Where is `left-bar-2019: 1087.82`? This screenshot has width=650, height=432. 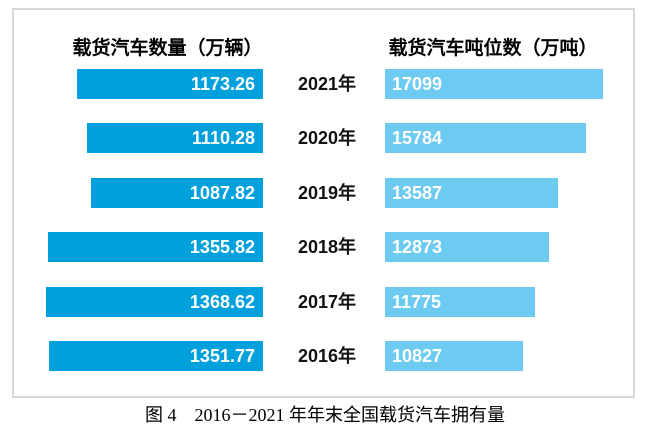
left-bar-2019: 1087.82 is located at coordinates (176, 192).